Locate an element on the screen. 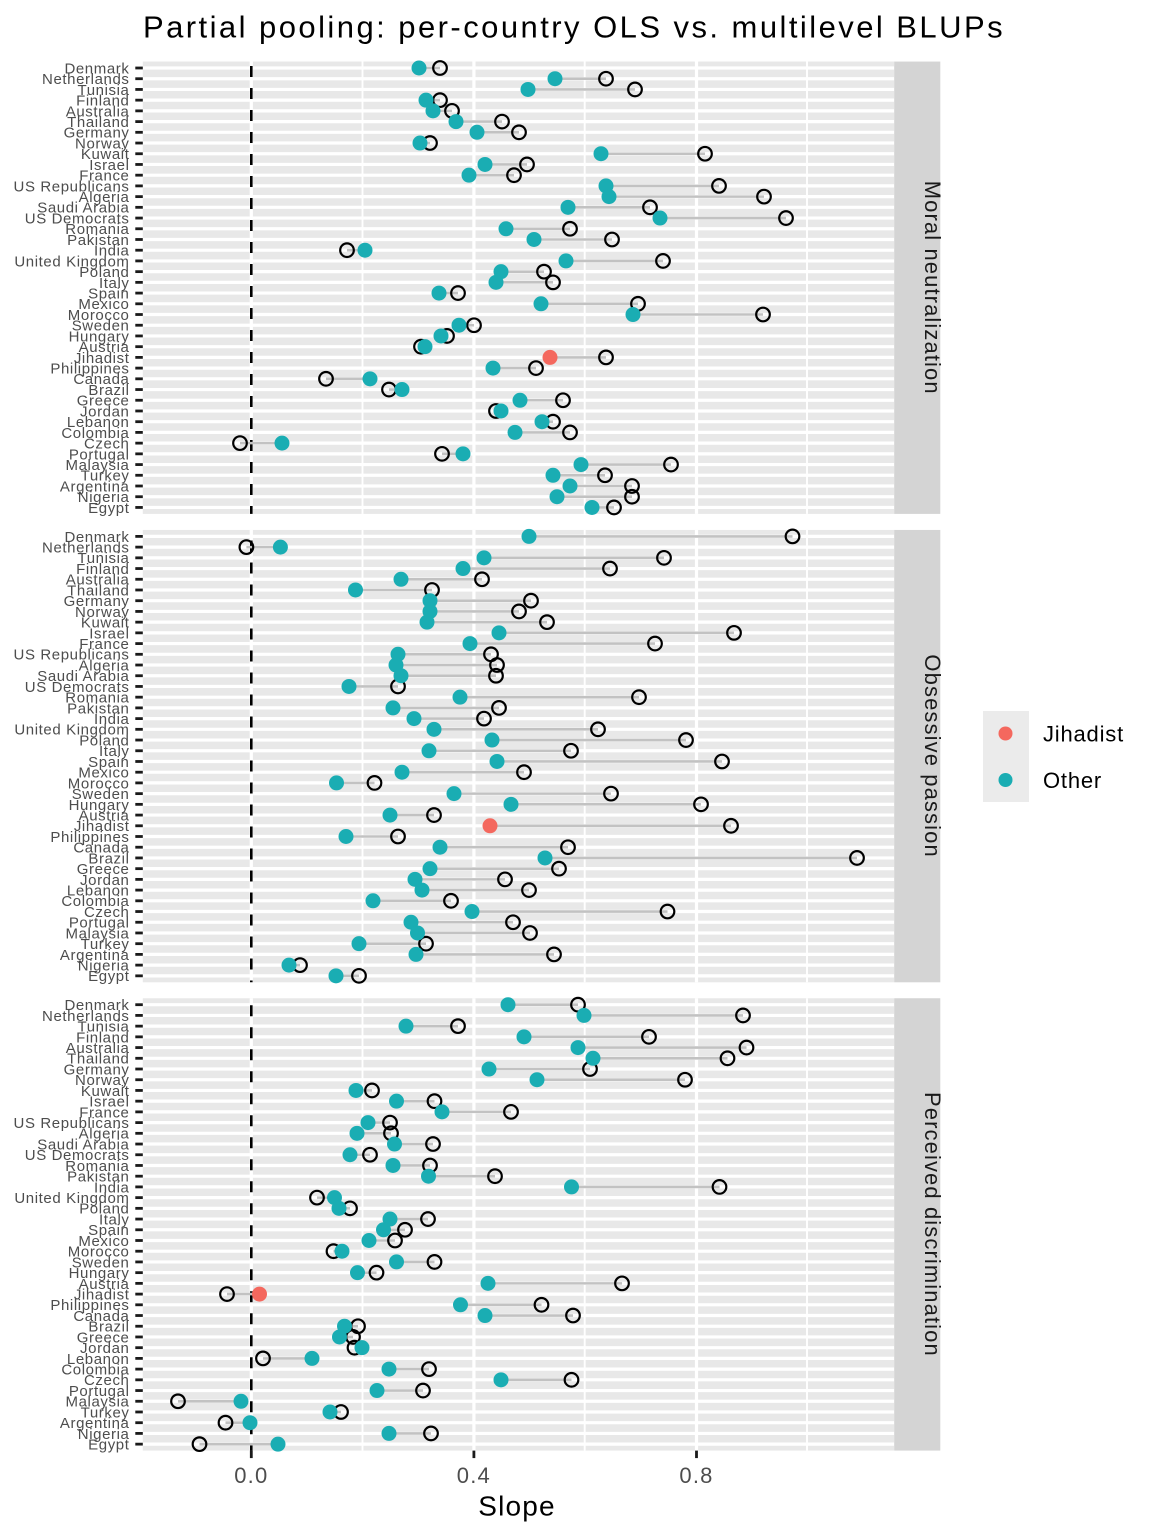  svg-text: Philippines is located at coordinates (89, 1305).